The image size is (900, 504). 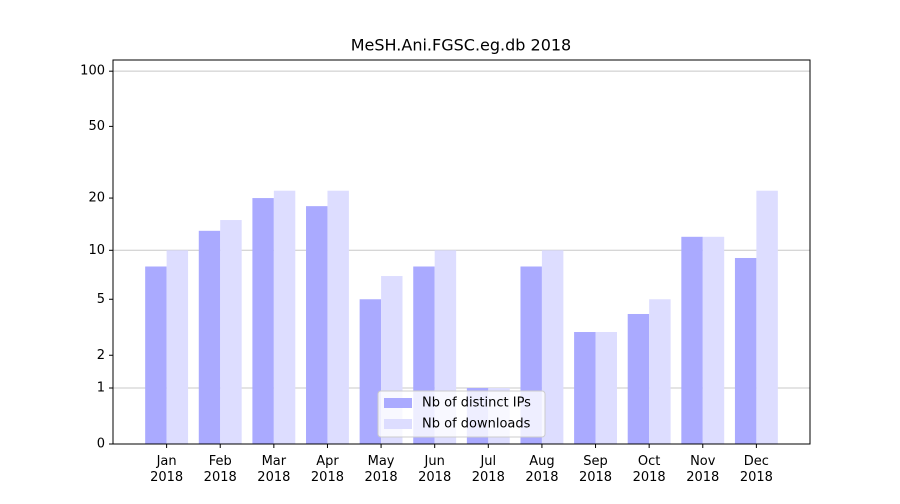 What do you see at coordinates (96, 126) in the screenshot?
I see `y-tick-label: 50` at bounding box center [96, 126].